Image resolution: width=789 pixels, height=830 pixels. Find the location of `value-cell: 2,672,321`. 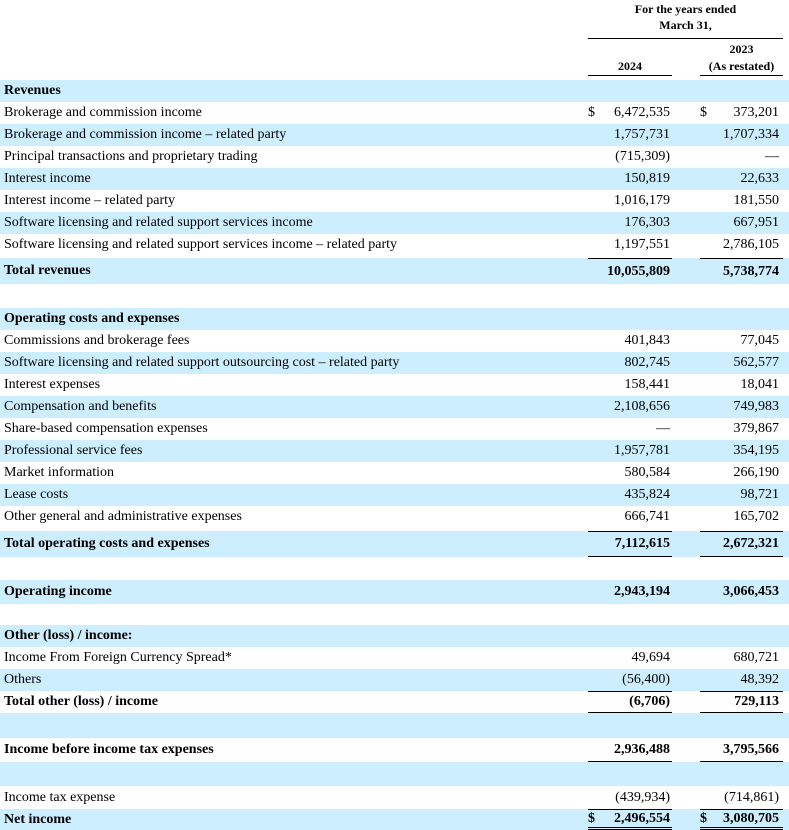

value-cell: 2,672,321 is located at coordinates (741, 544).